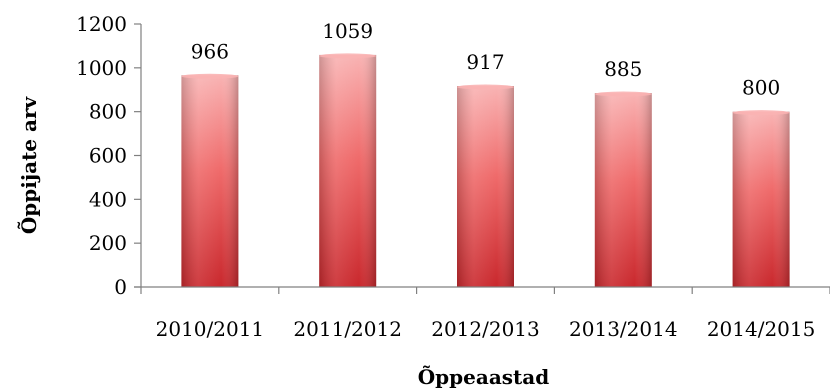 The image size is (830, 392). Describe the element at coordinates (108, 199) in the screenshot. I see `y-tick-label: 400` at that location.